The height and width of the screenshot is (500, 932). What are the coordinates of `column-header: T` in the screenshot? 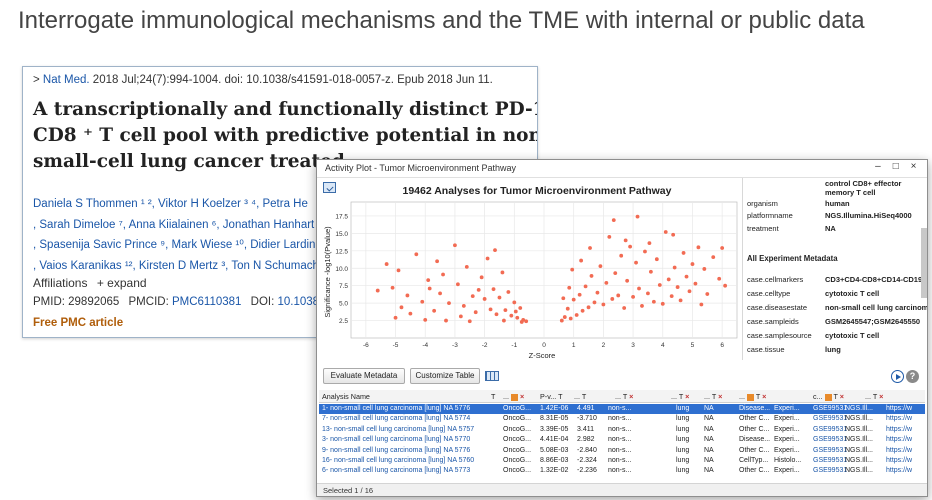 It's located at (493, 396).